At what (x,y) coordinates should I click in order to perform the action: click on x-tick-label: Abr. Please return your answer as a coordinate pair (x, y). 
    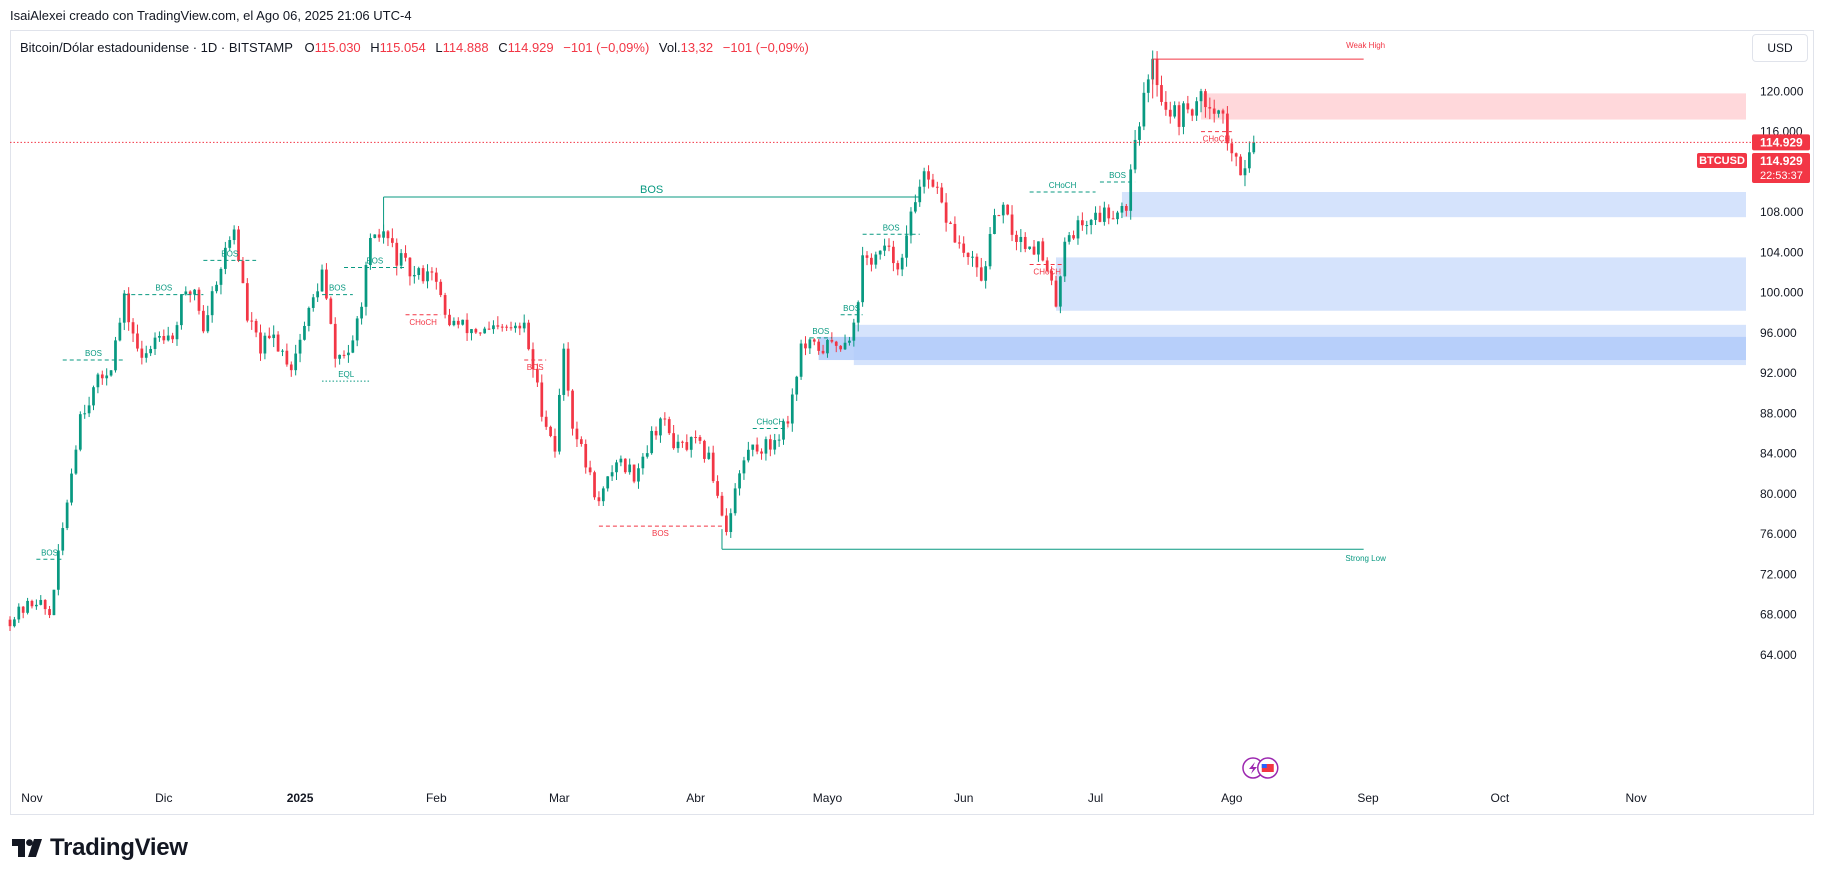
    Looking at the image, I should click on (695, 798).